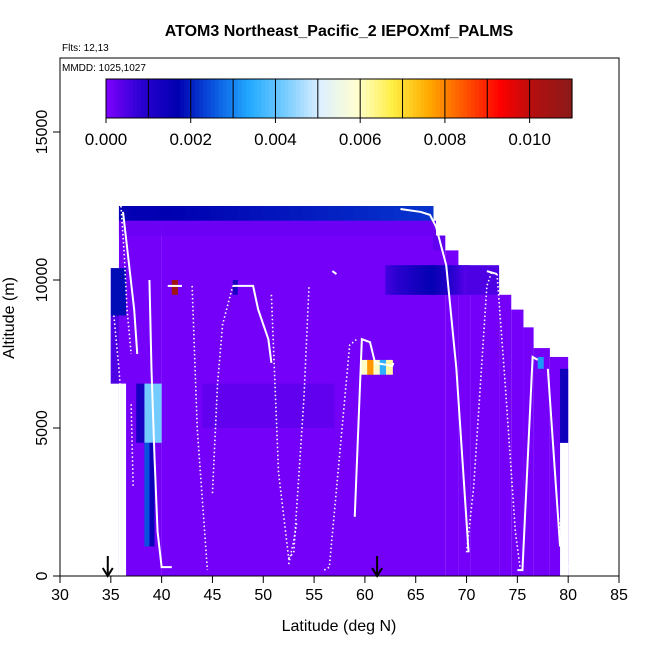  What do you see at coordinates (467, 595) in the screenshot?
I see `x-tick-label: 70` at bounding box center [467, 595].